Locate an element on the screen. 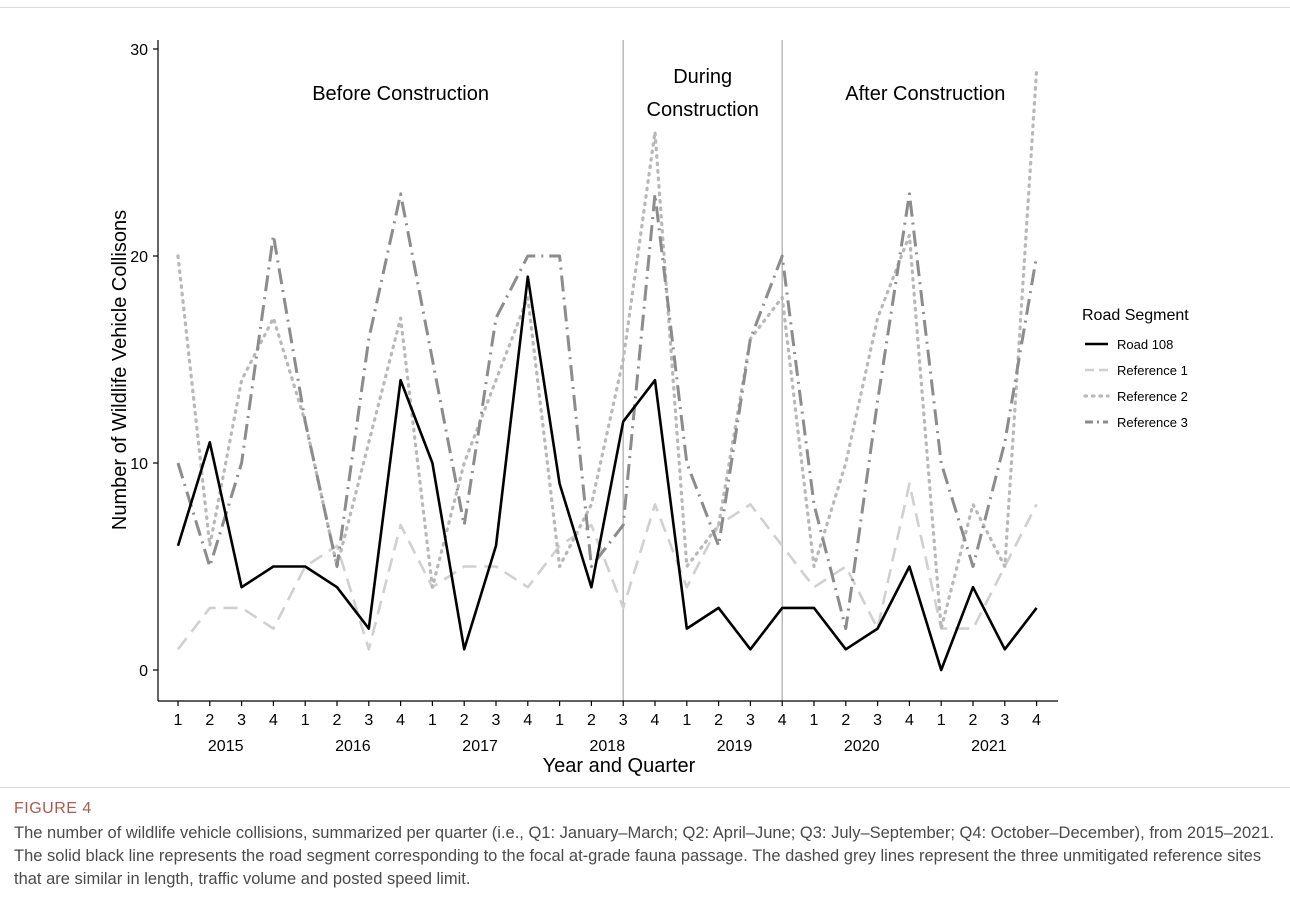  x-tick-label-27: 3 is located at coordinates (1004, 720).